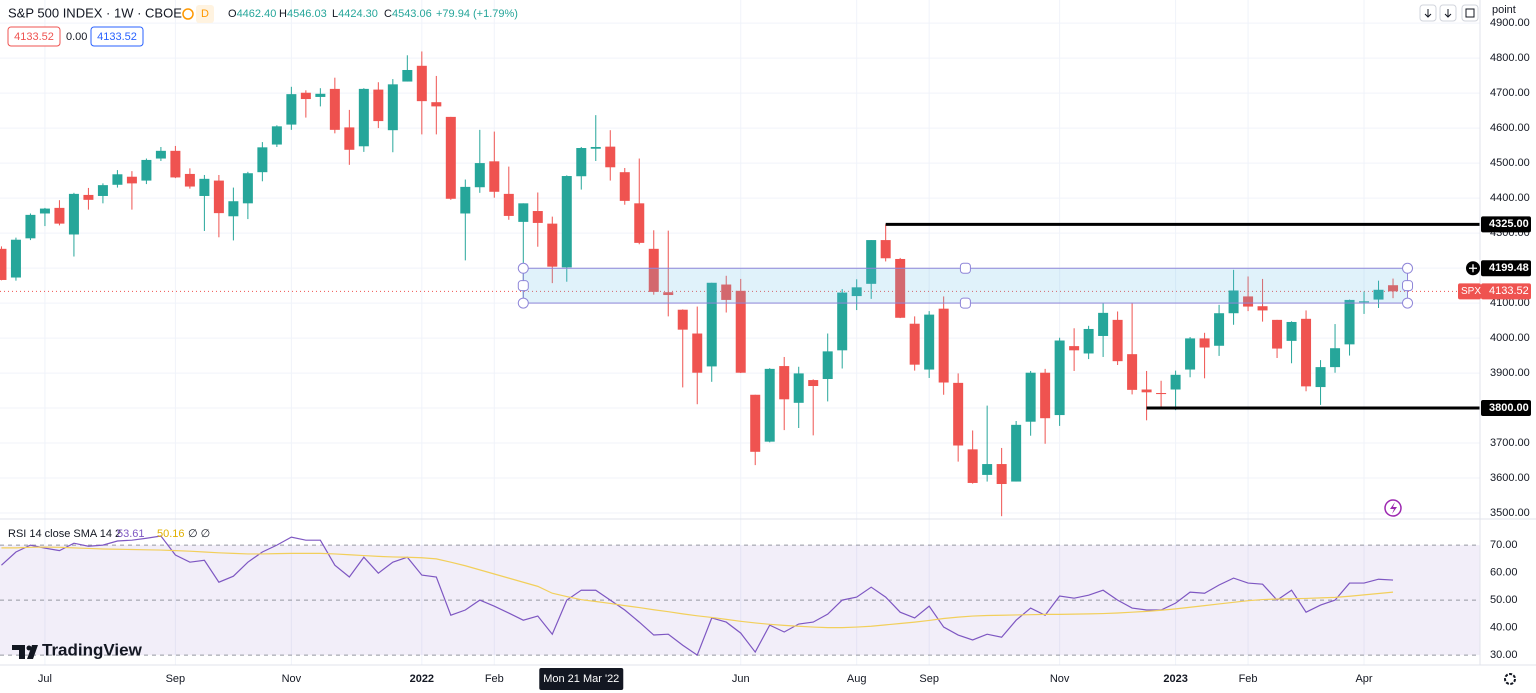 This screenshot has width=1536, height=693. I want to click on ohlc-change: +79.94 (+1.79%), so click(477, 14).